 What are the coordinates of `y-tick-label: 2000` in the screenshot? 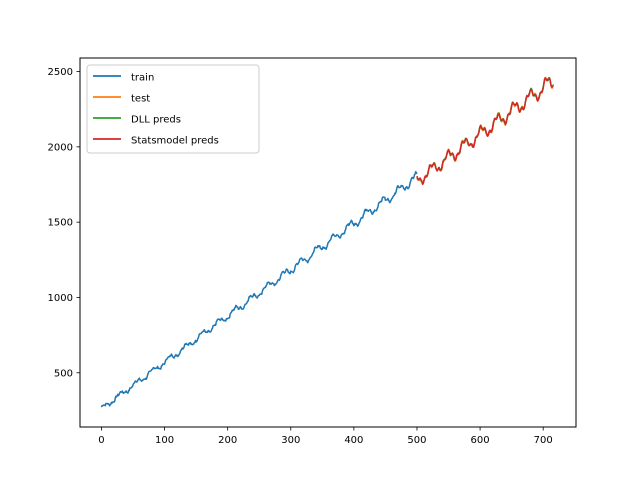 It's located at (60, 147).